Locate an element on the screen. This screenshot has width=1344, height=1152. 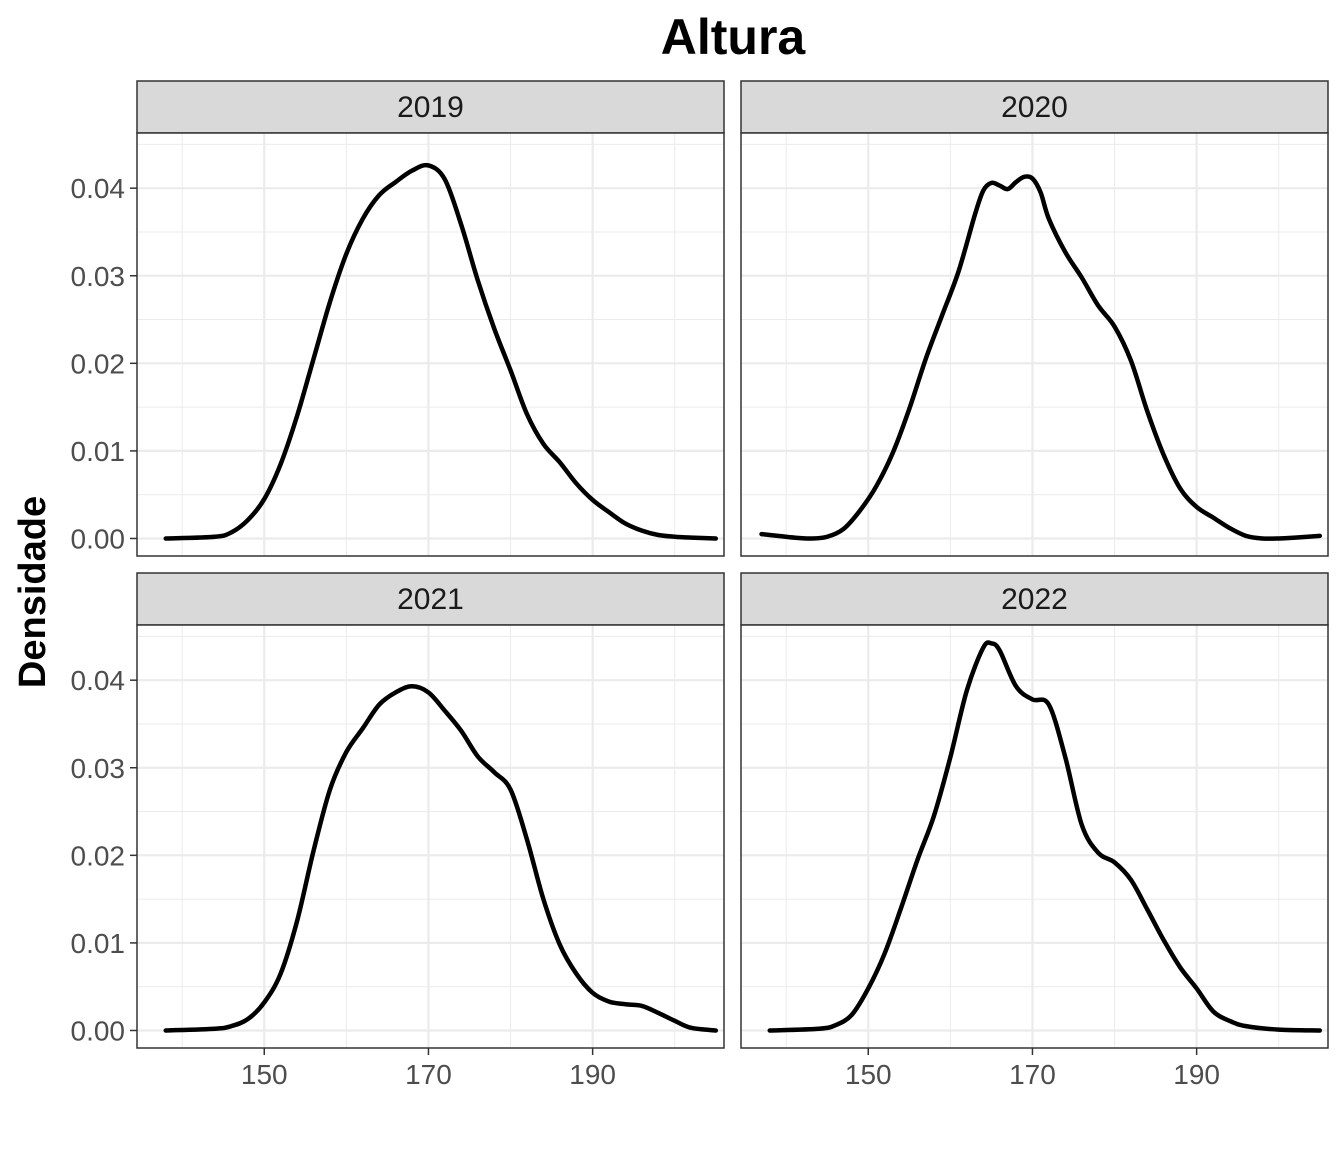
density-line-2022 is located at coordinates (1045, 836).